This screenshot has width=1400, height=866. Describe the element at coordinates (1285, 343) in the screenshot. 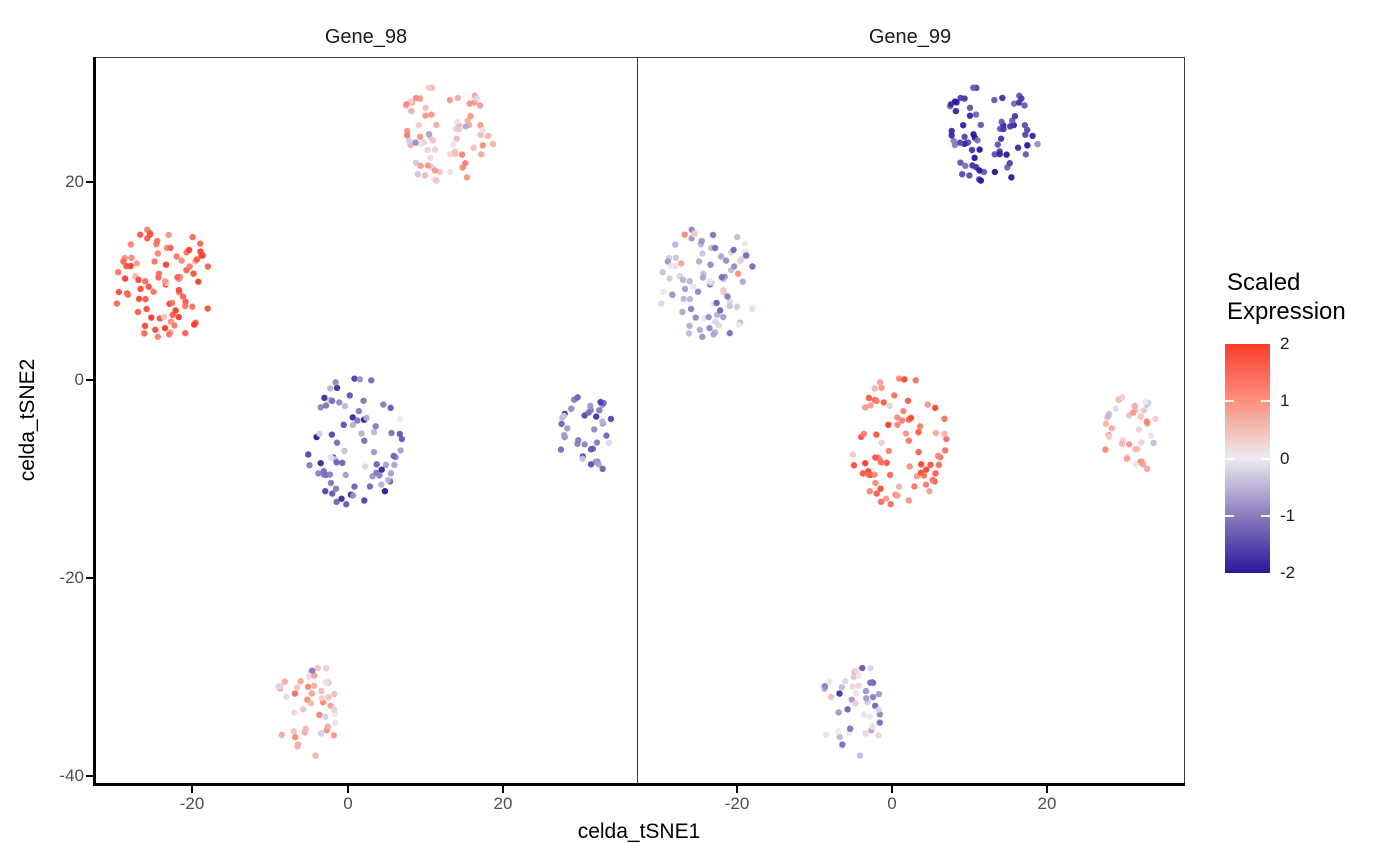

I see `legend-value-label: 2` at that location.